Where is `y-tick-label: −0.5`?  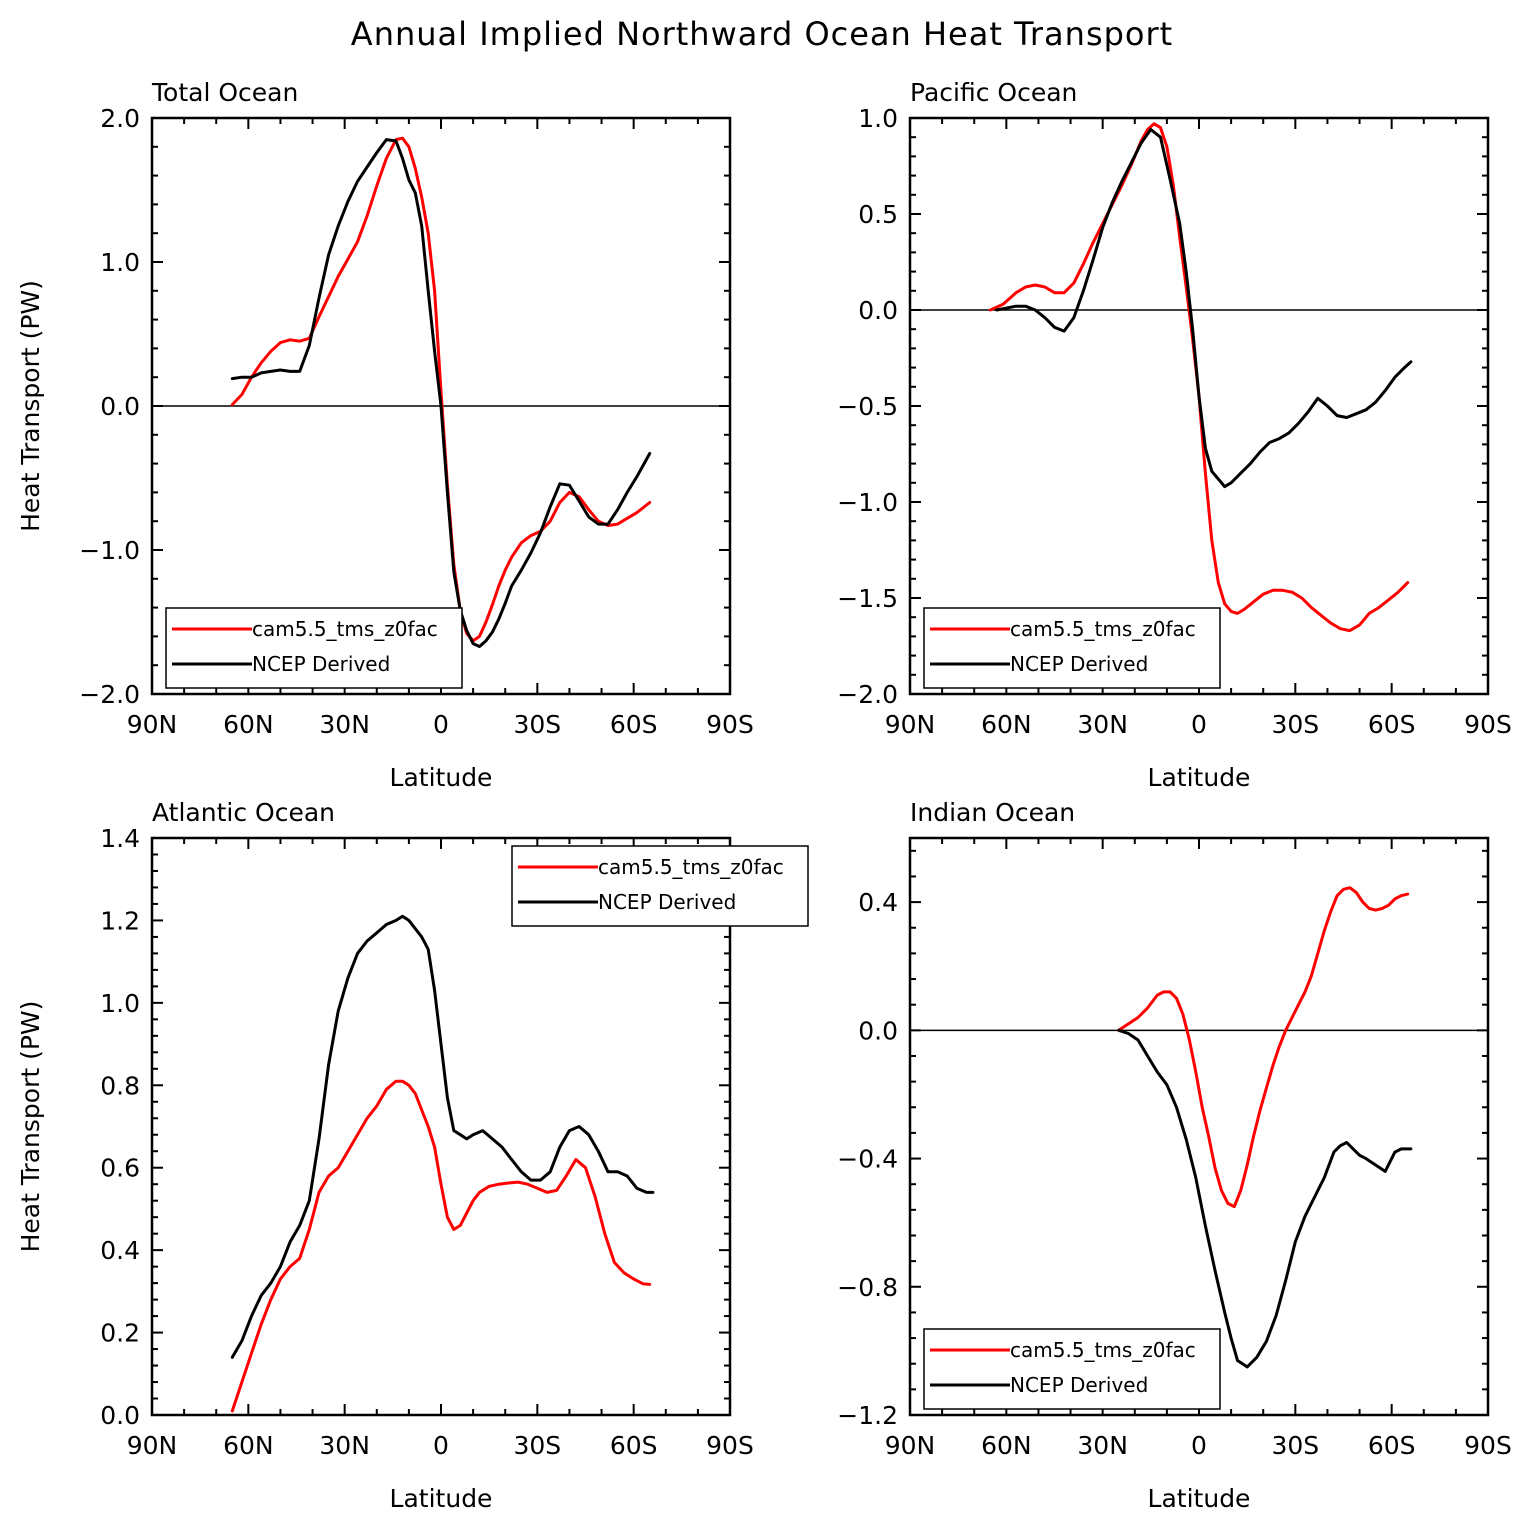
y-tick-label: −0.5 is located at coordinates (867, 406).